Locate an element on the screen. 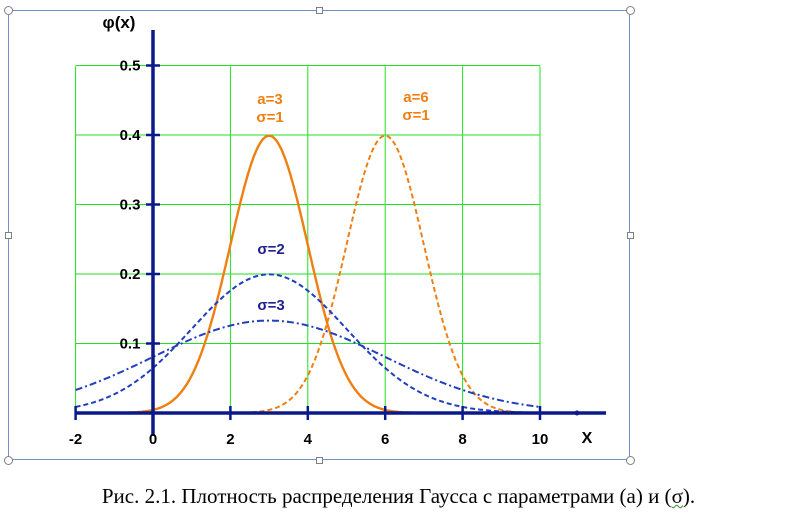 Image resolution: width=797 pixels, height=516 pixels. caption-sigma: σ is located at coordinates (677, 496).